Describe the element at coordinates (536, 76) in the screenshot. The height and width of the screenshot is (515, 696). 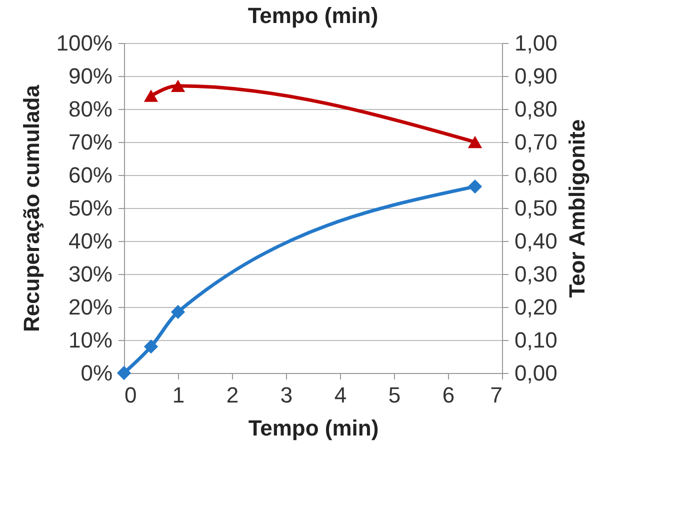
I see `y2-tick-label: 0,90` at that location.